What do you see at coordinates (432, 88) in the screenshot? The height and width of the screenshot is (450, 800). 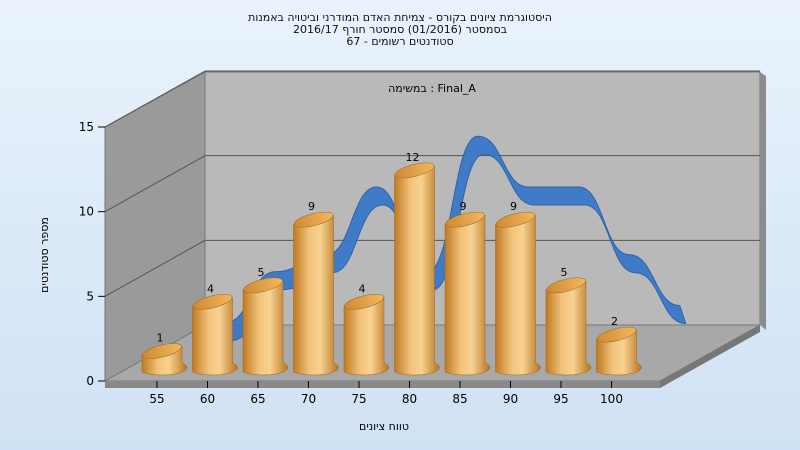 I see `chart-subtitle: במשימה : Final_A` at bounding box center [432, 88].